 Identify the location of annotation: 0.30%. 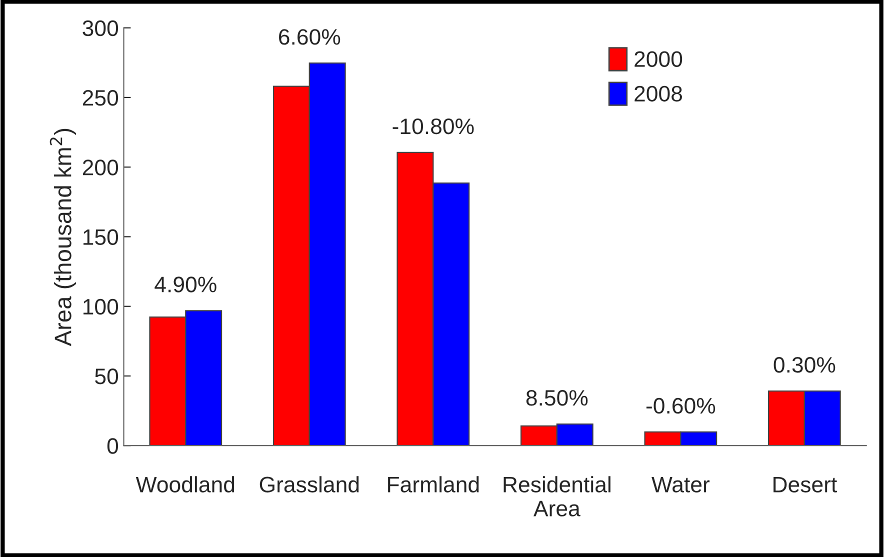
(805, 364).